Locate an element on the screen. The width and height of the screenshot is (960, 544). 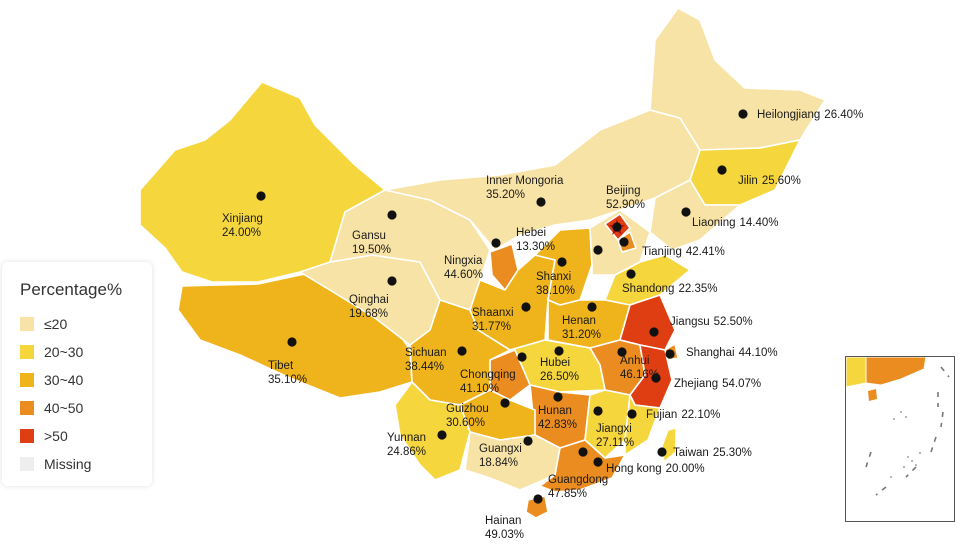
province-name: Jiangsu is located at coordinates (690, 322).